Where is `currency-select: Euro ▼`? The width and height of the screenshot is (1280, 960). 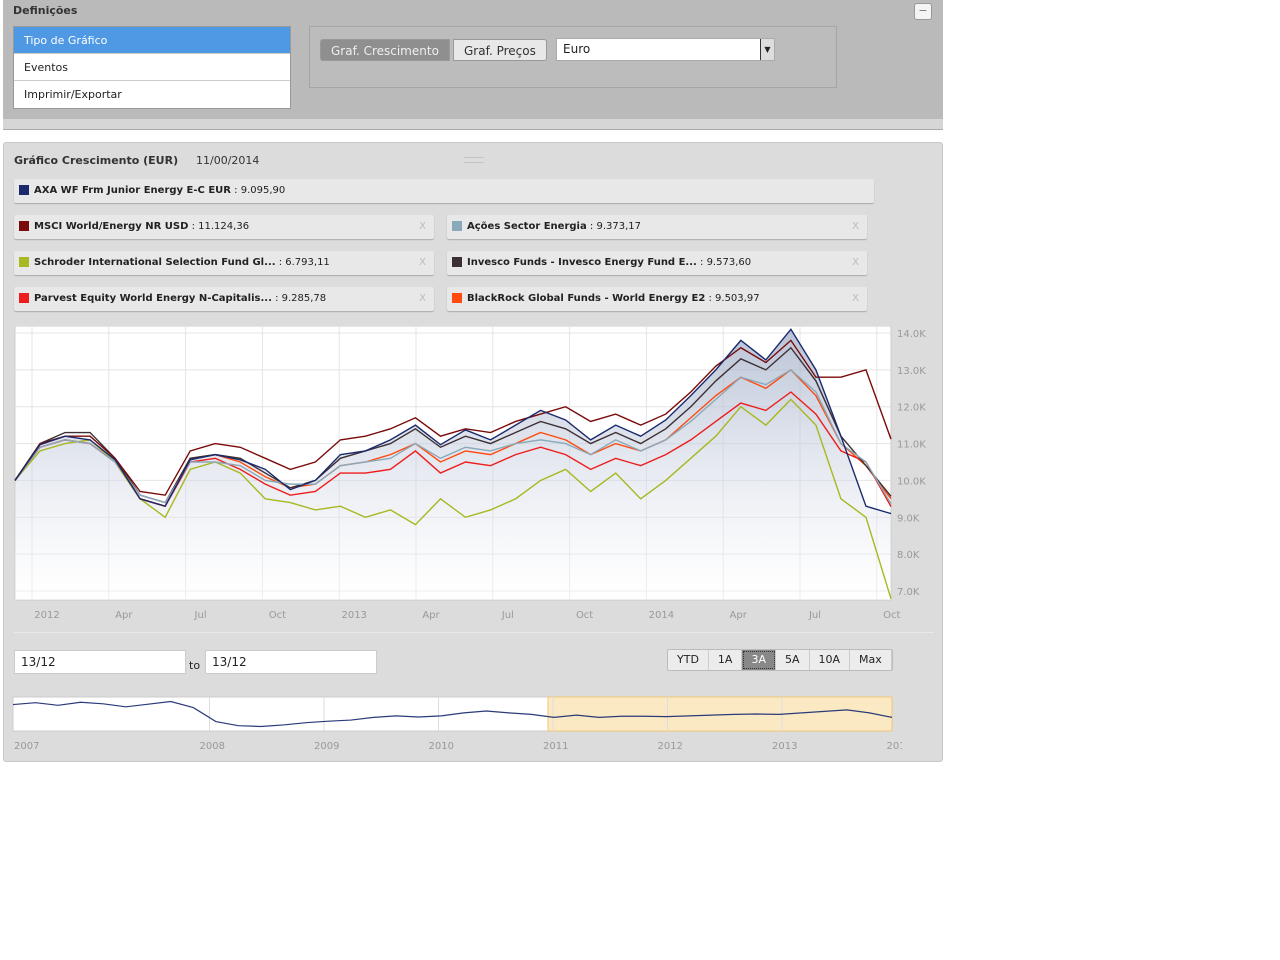 currency-select: Euro ▼ is located at coordinates (665, 49).